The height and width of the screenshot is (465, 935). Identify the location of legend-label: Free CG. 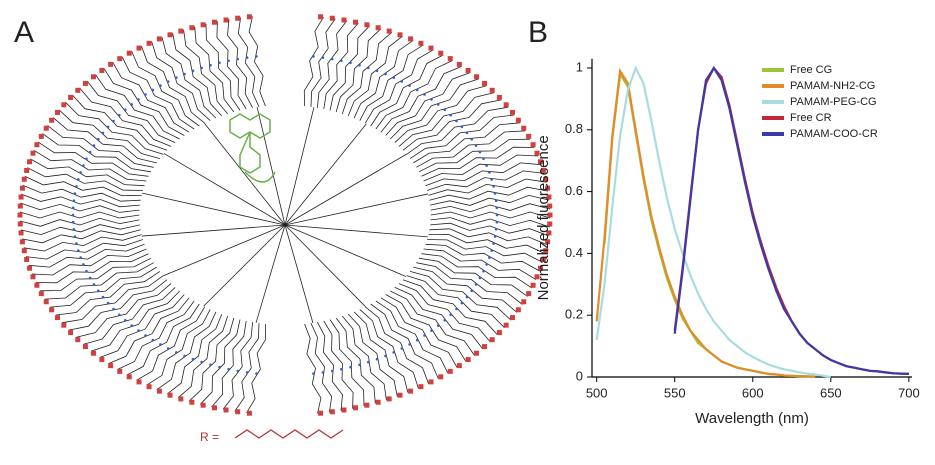
(811, 70).